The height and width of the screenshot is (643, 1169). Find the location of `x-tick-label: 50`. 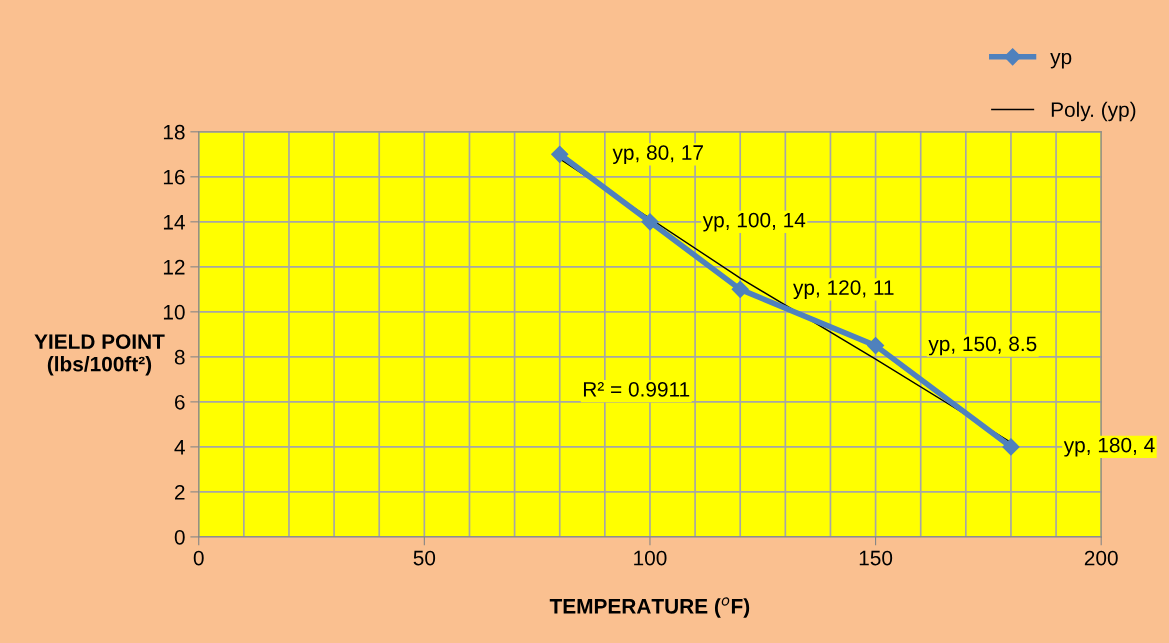

x-tick-label: 50 is located at coordinates (424, 558).